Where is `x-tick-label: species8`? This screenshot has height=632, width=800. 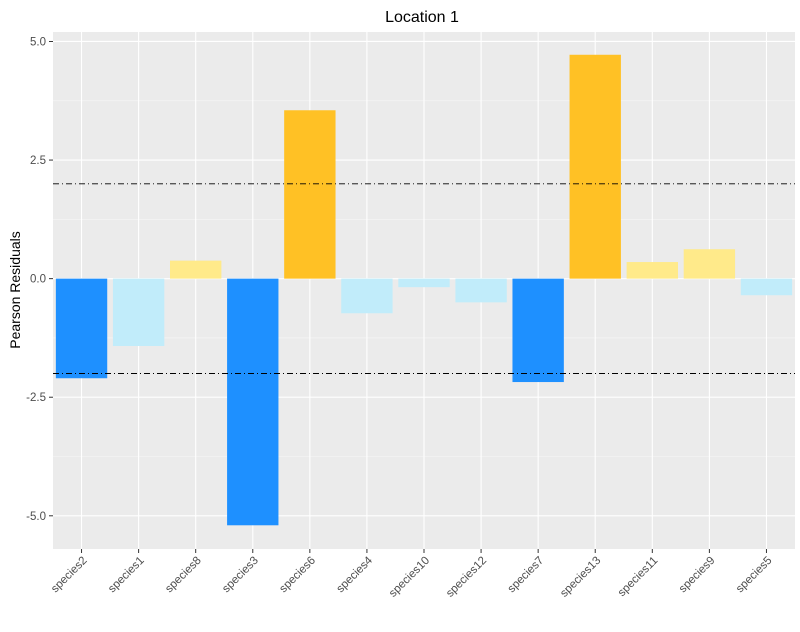 x-tick-label: species8 is located at coordinates (183, 575).